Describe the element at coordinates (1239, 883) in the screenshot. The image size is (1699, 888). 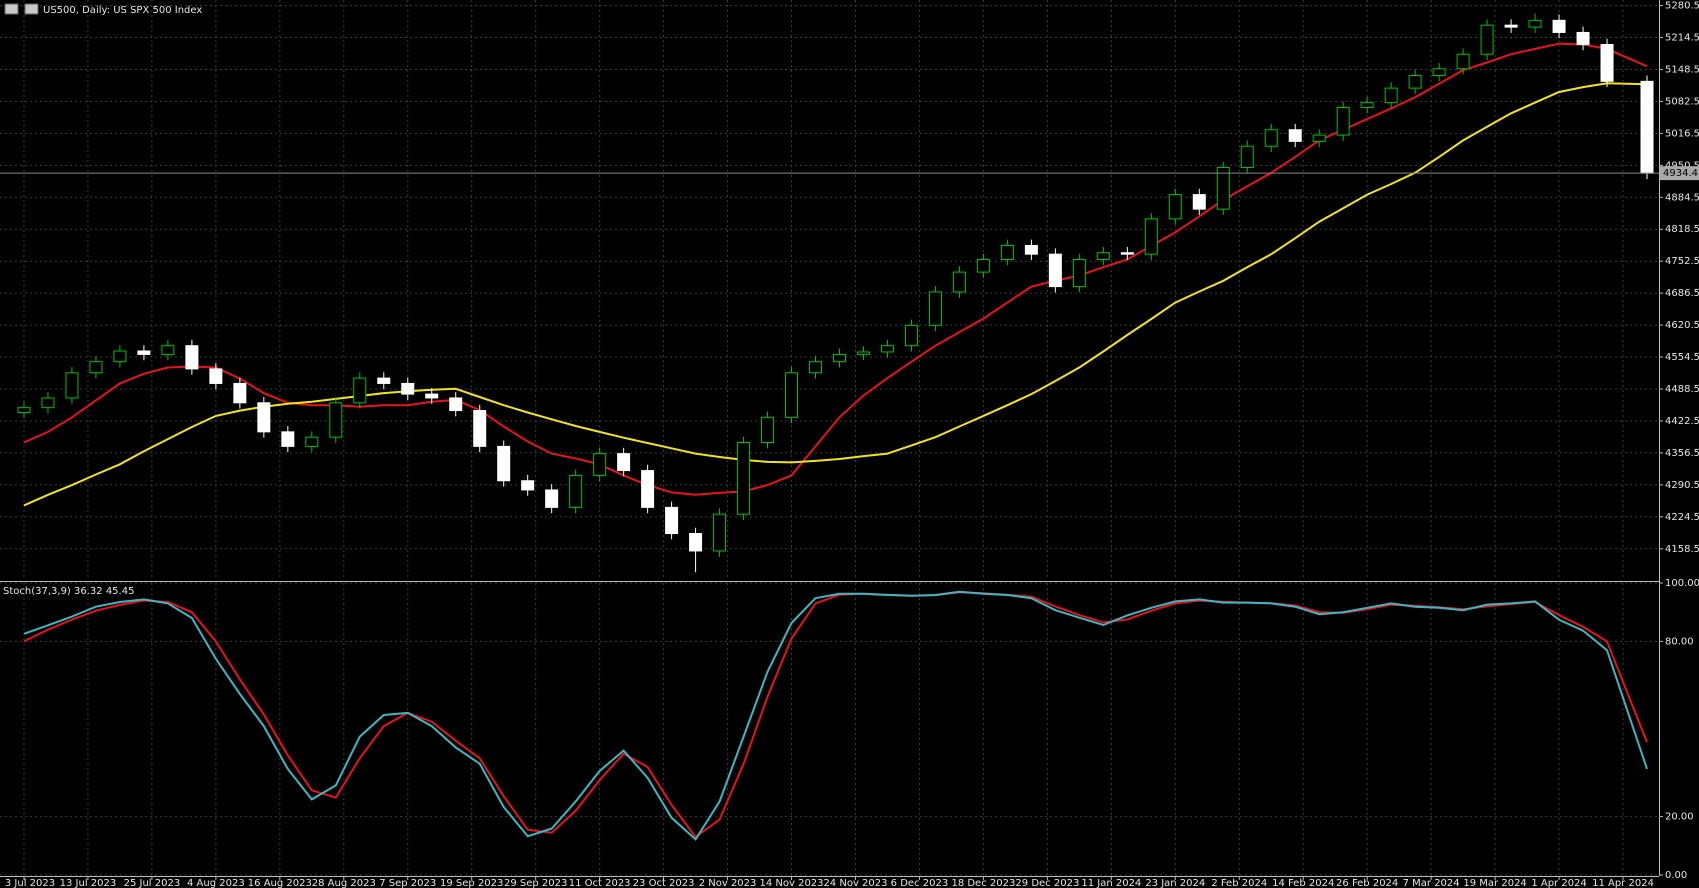
I see `x-tick-label: 2 Feb 2024` at that location.